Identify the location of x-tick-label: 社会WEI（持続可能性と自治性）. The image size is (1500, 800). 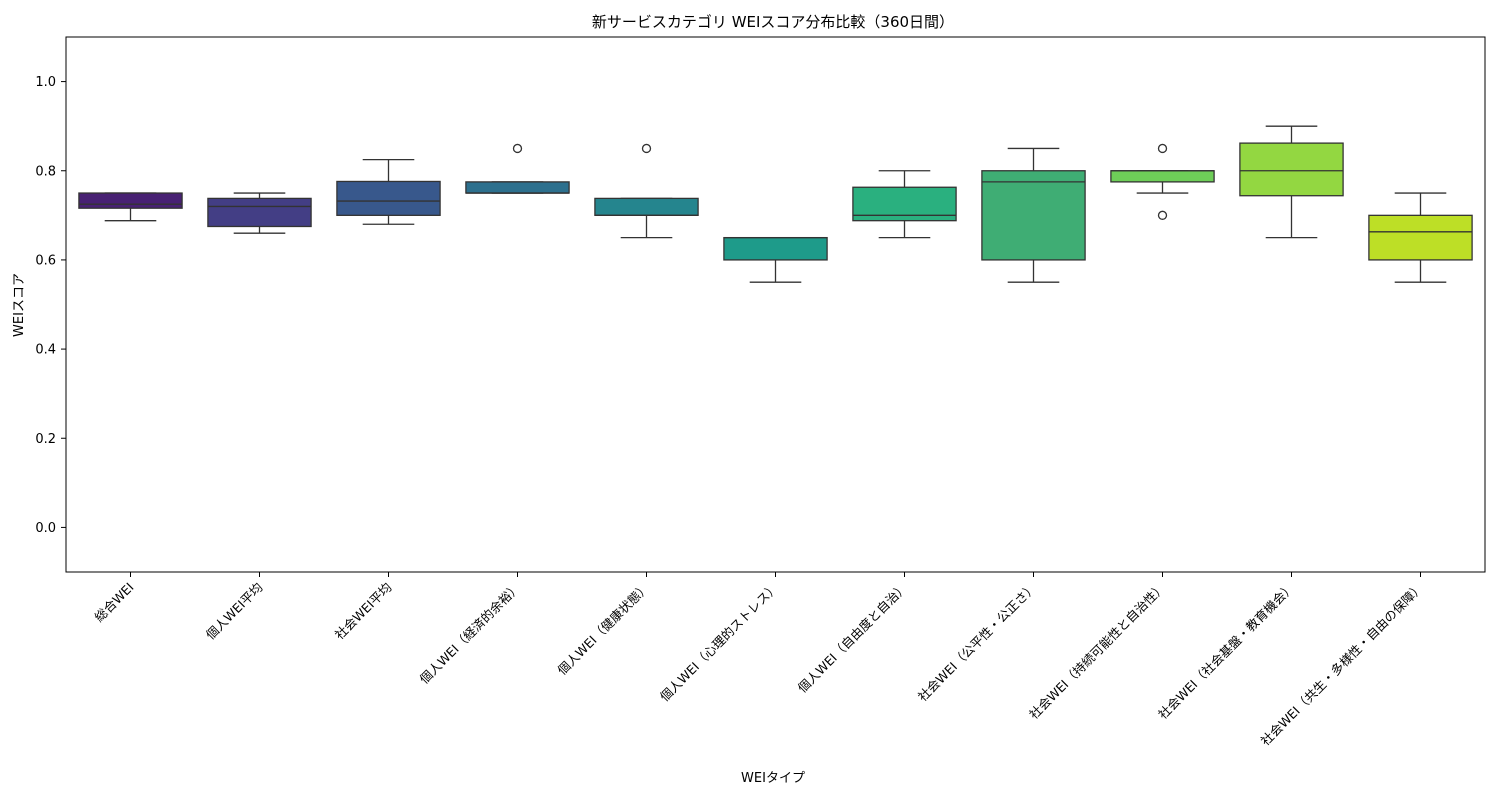
(1097, 651).